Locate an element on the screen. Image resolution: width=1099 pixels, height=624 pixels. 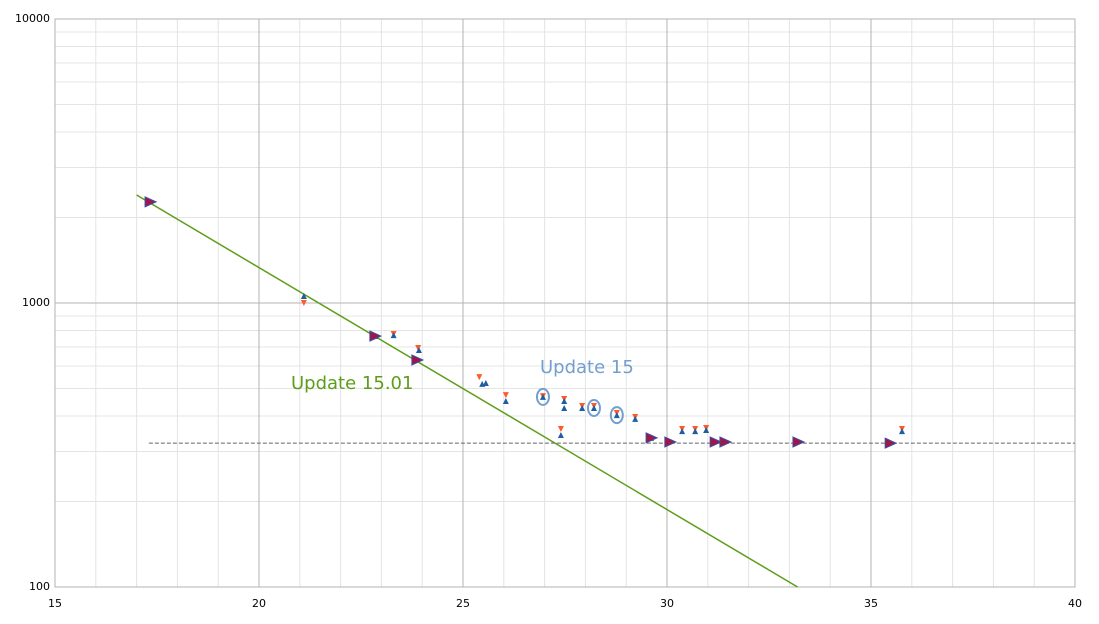
x-tick-label: 30 is located at coordinates (667, 603).